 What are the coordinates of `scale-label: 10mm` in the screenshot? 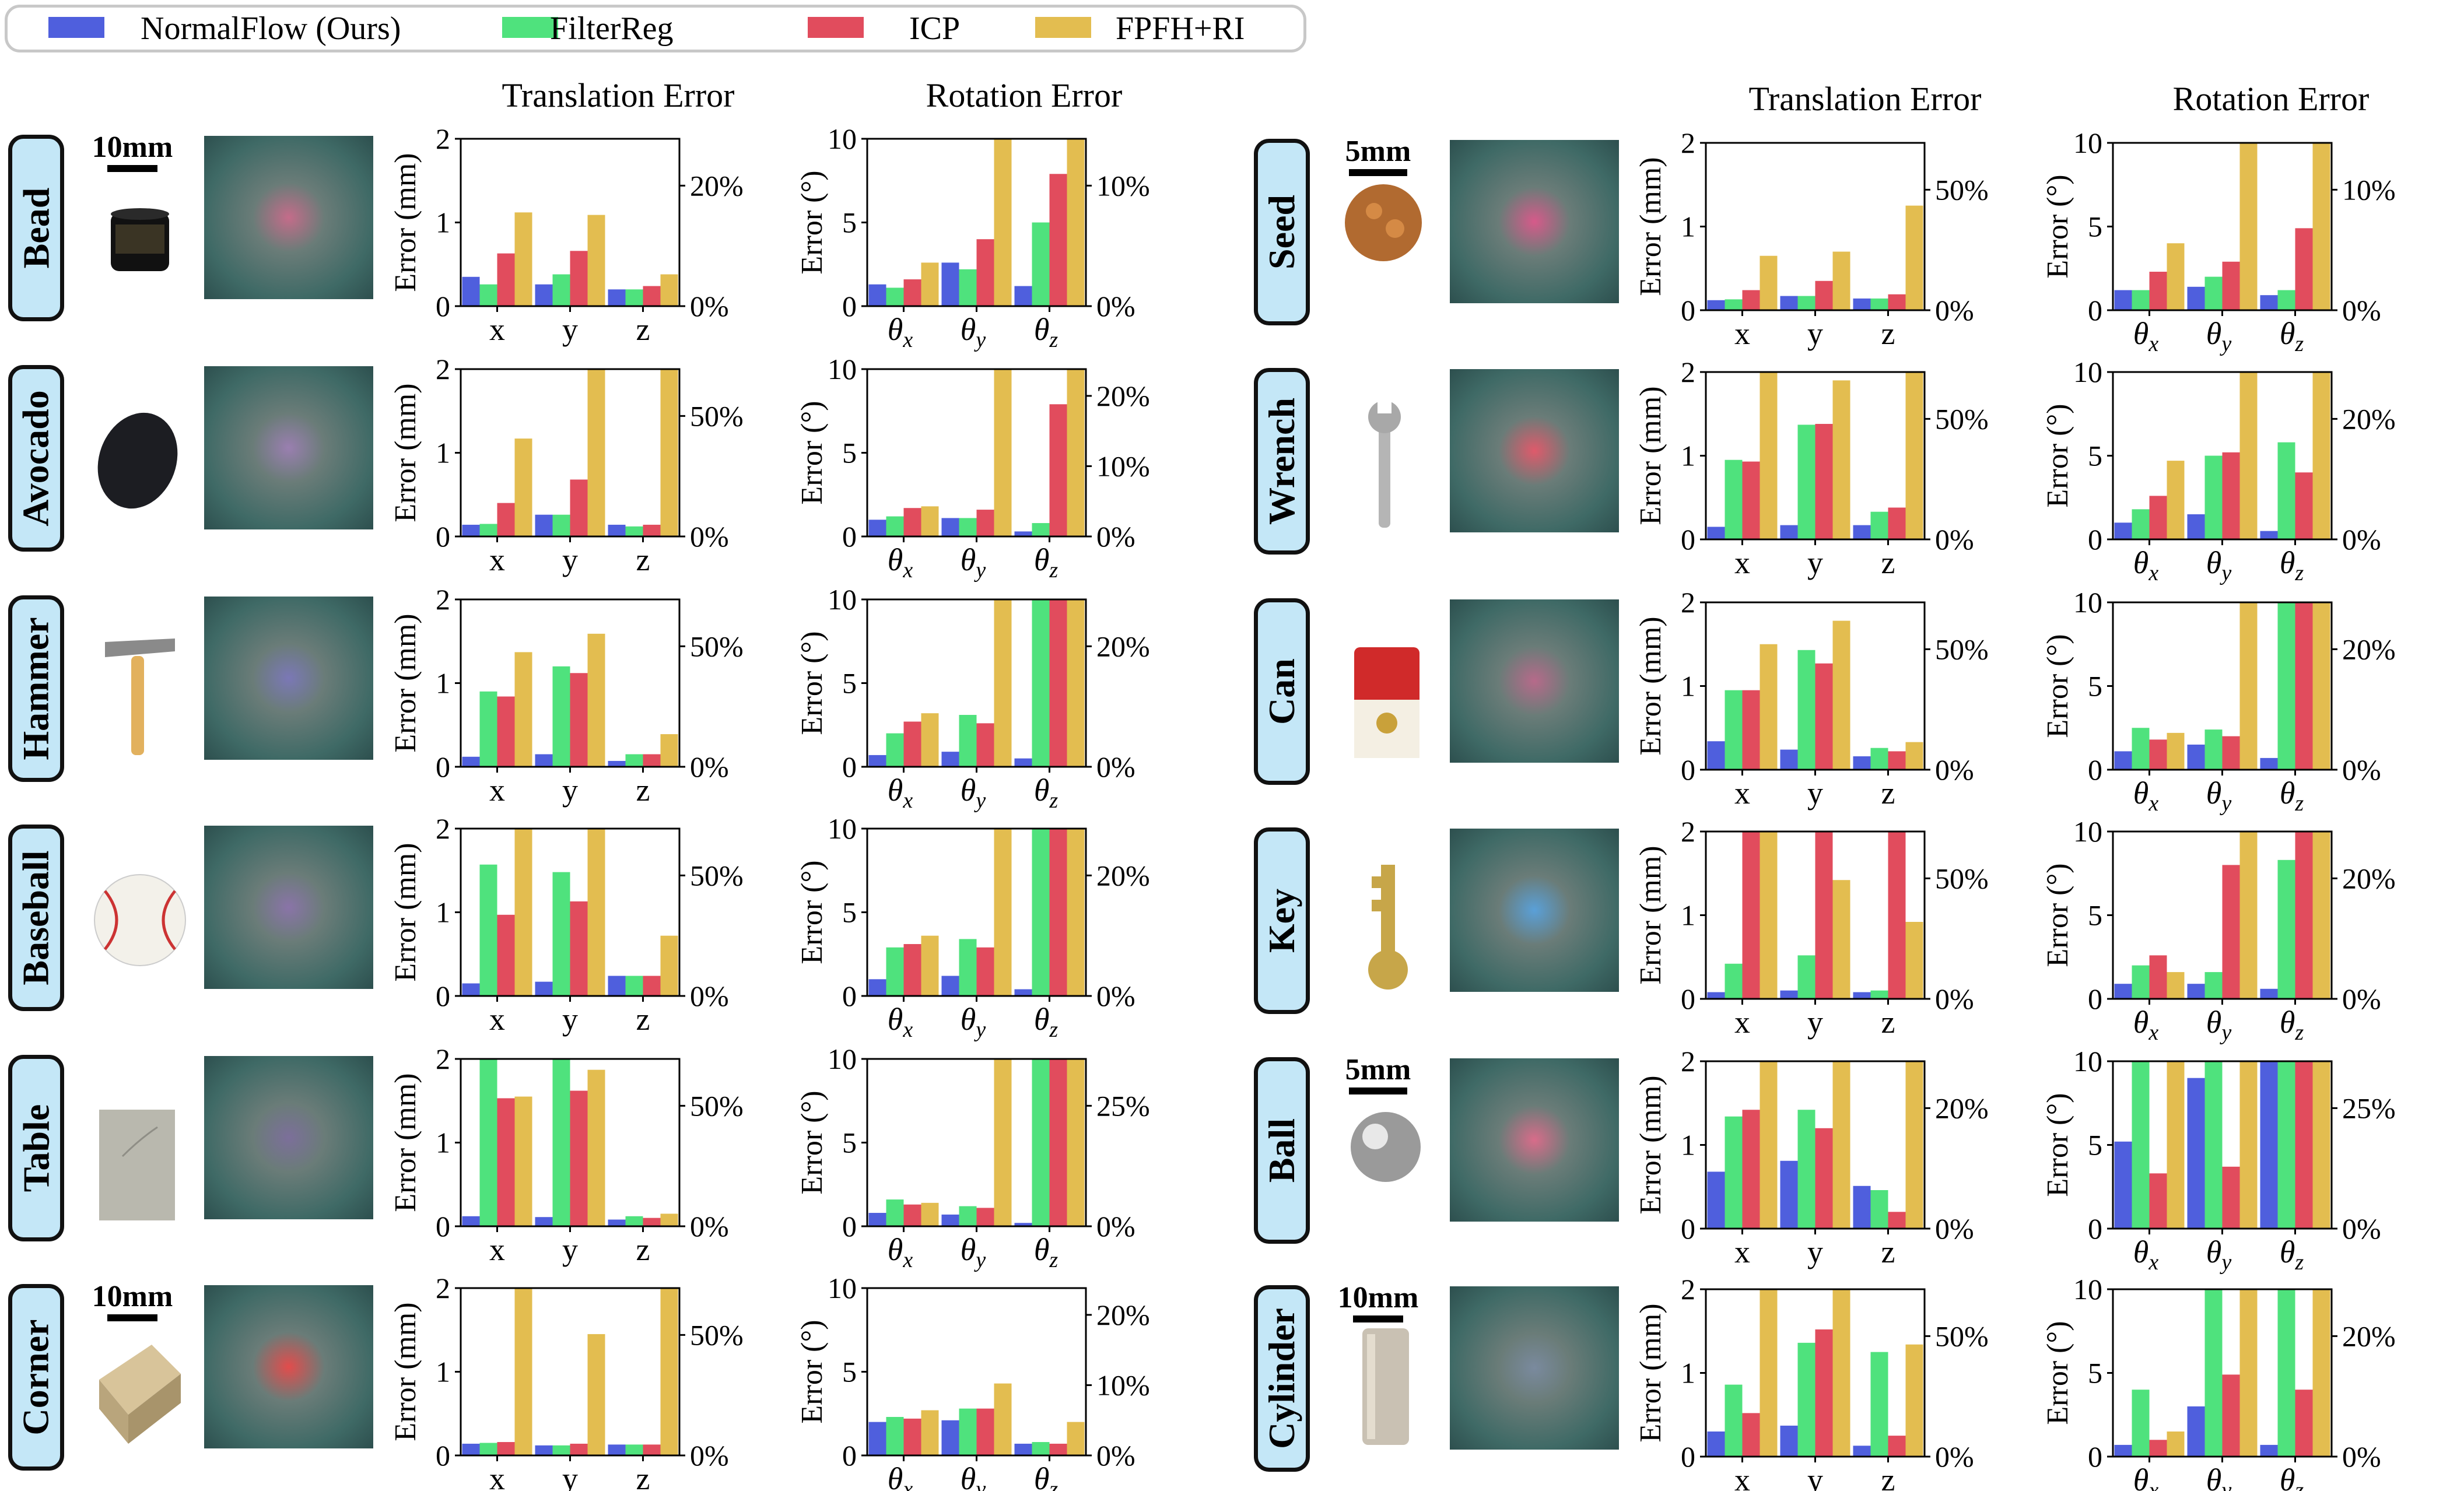 It's located at (132, 1296).